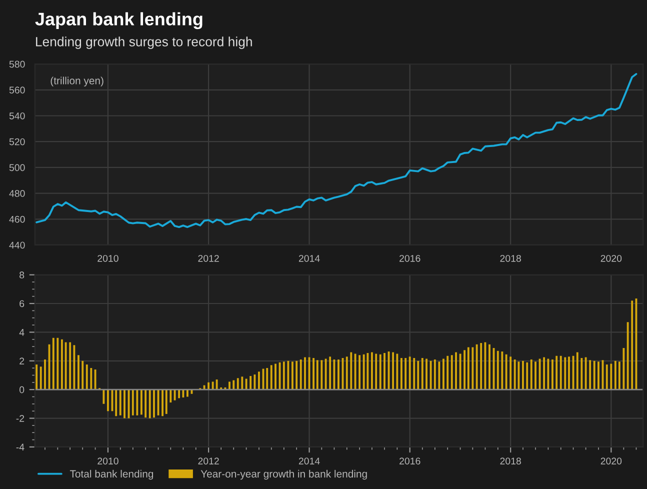  I want to click on y-tick-label: 560, so click(17, 90).